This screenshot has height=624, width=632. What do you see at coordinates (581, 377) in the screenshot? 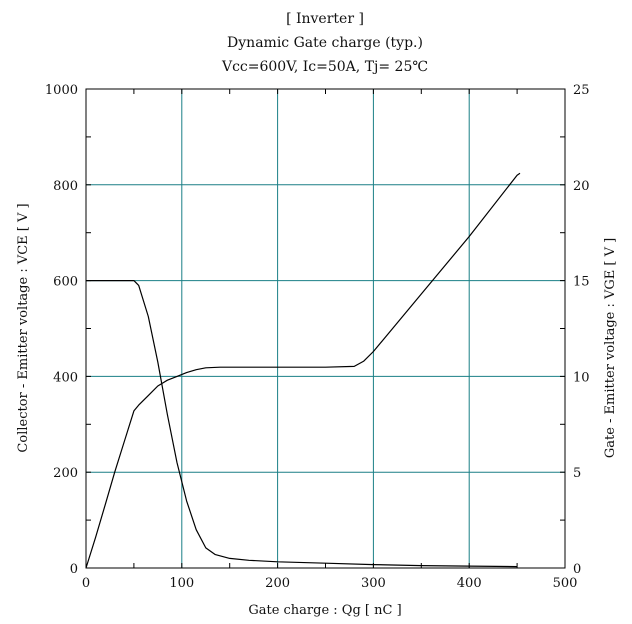
I see `y-right-tick-label: 10` at bounding box center [581, 377].